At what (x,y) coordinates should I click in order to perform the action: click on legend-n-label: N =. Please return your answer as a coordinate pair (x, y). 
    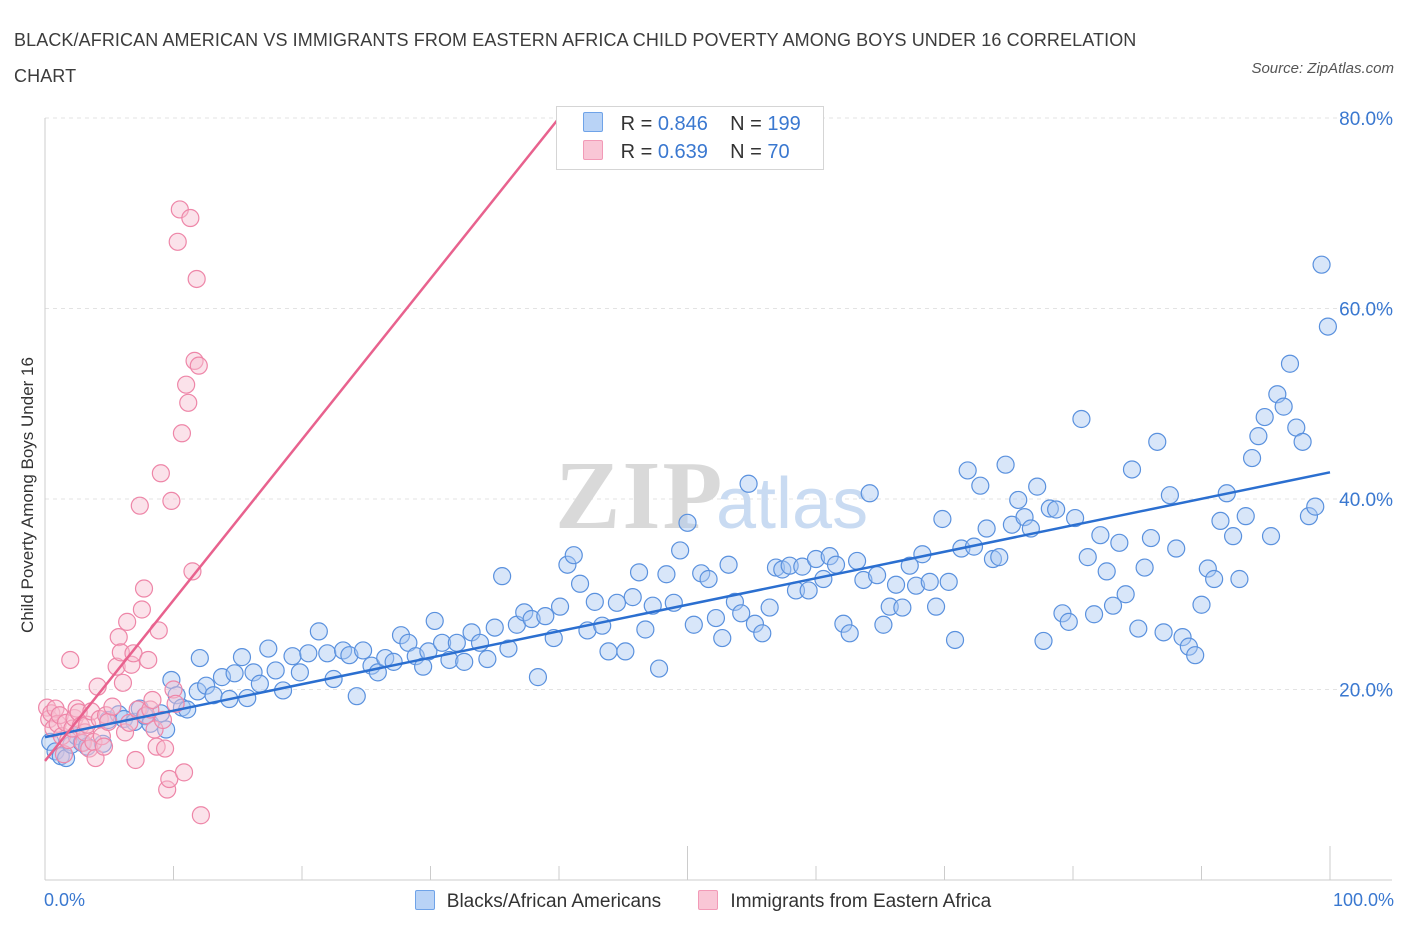
    Looking at the image, I should click on (746, 124).